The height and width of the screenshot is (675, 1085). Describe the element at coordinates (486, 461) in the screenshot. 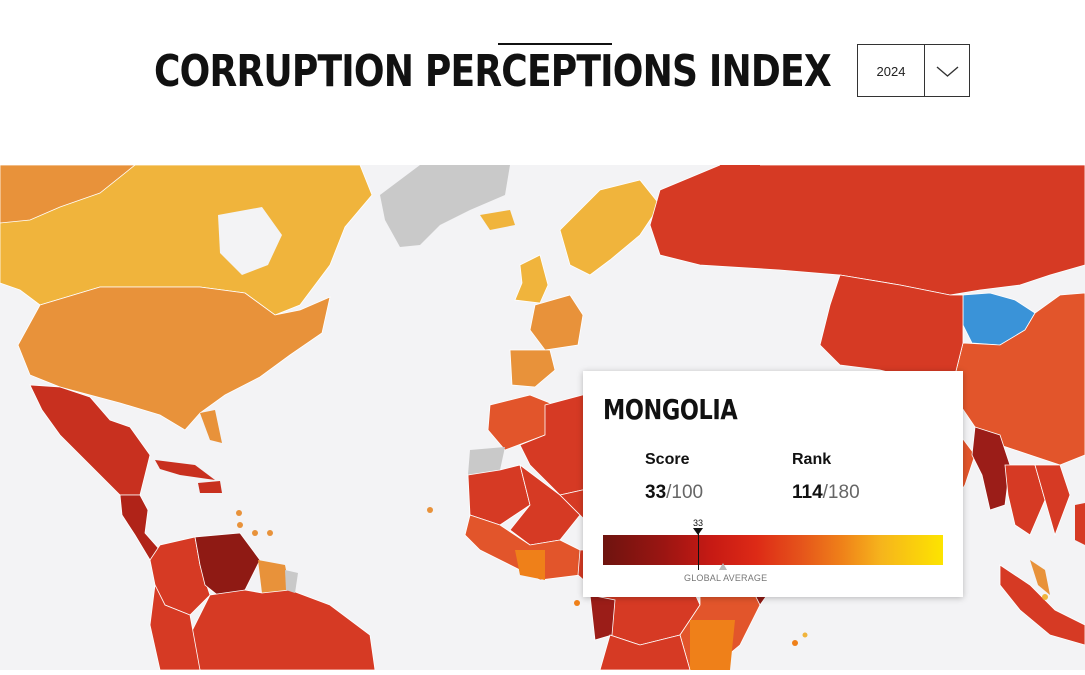

I see `map-country-western-sahara` at that location.